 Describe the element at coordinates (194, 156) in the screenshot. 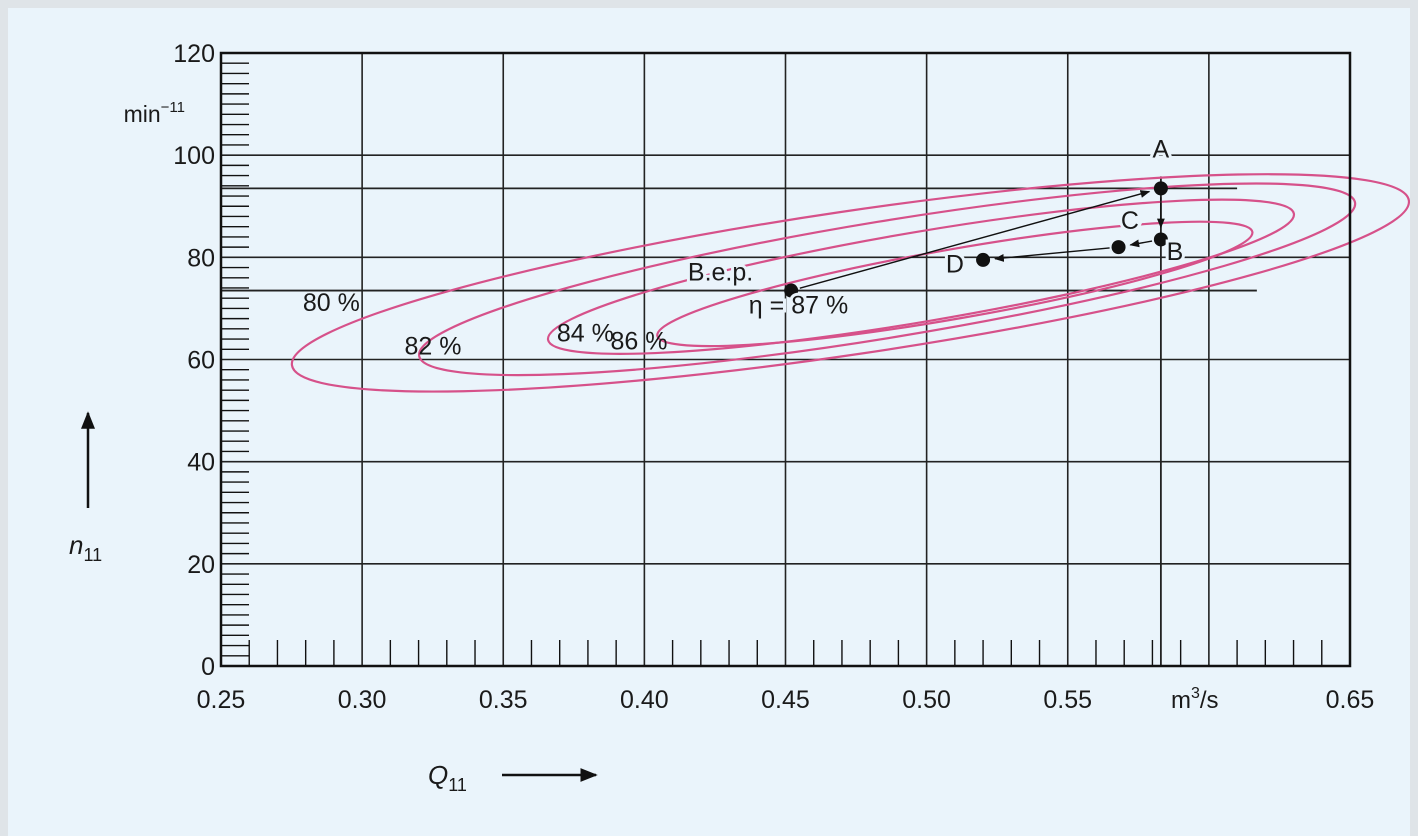

I see `y-tick-label: 100` at that location.